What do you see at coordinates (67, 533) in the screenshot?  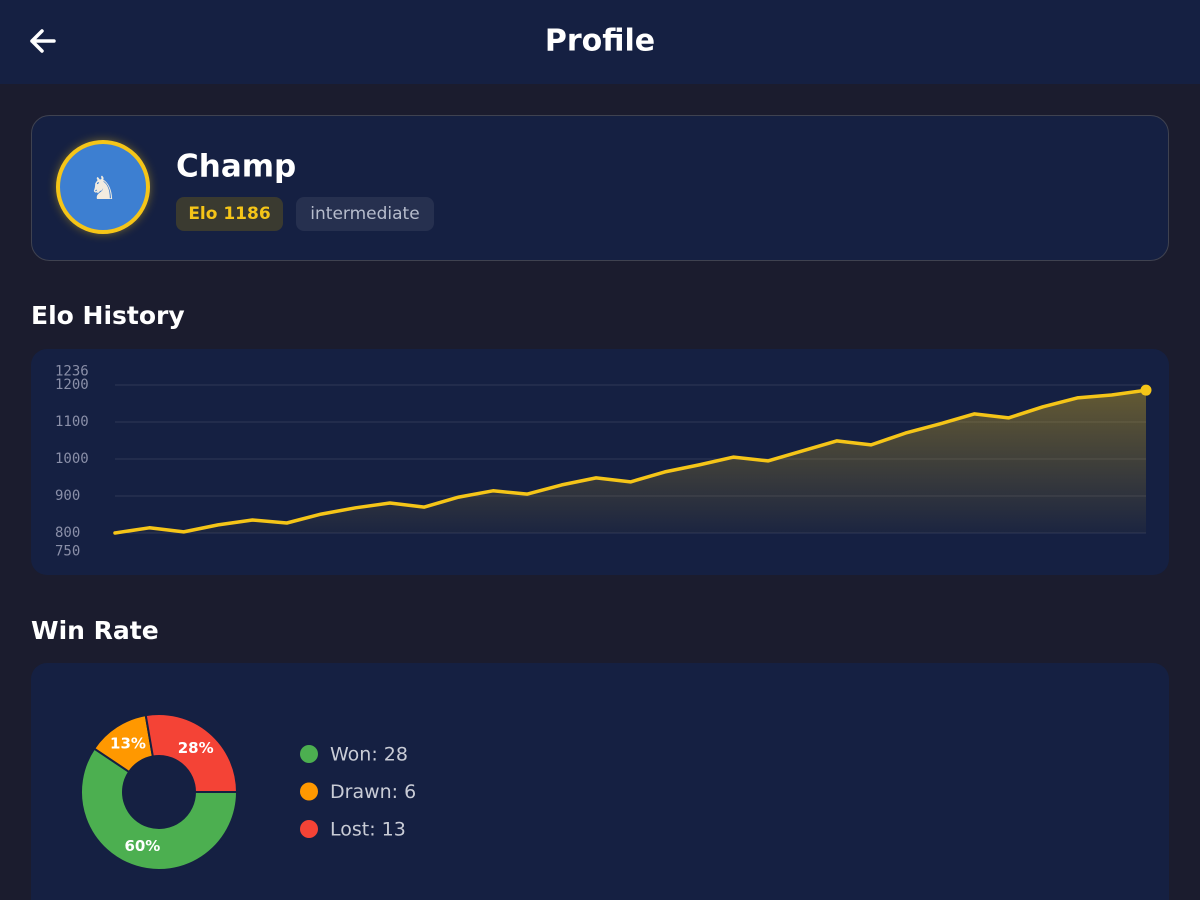 I see `y-tick-label: 800` at bounding box center [67, 533].